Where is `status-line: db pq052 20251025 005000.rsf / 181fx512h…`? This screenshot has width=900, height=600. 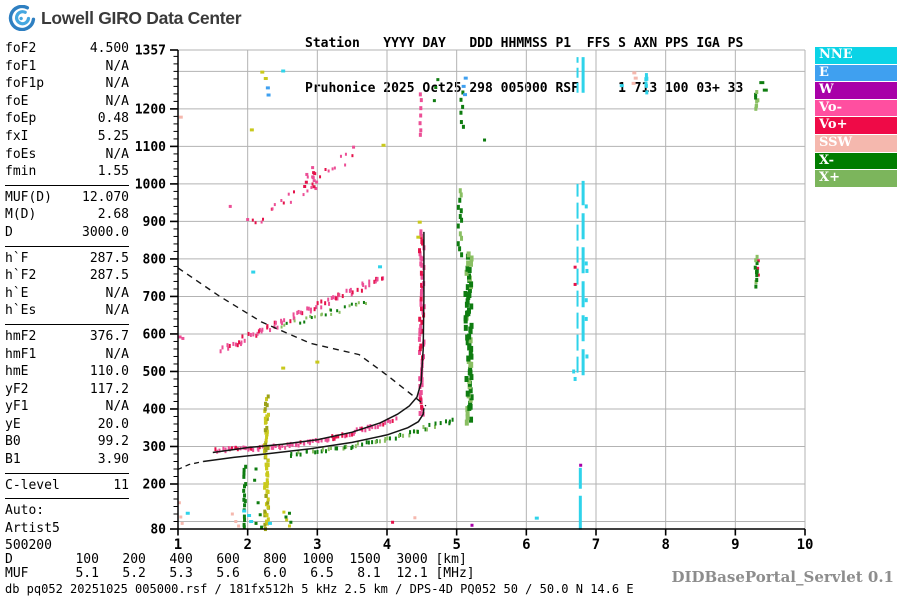
status-line: db pq052 20251025 005000.rsf / 181fx512h… is located at coordinates (319, 589).